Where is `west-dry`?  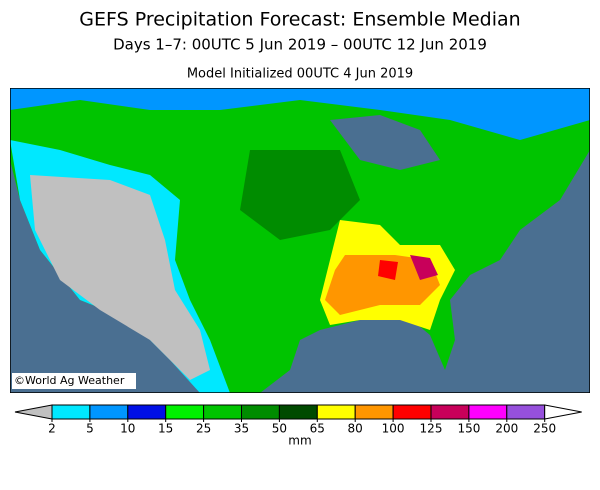
west-dry is located at coordinates (120, 277).